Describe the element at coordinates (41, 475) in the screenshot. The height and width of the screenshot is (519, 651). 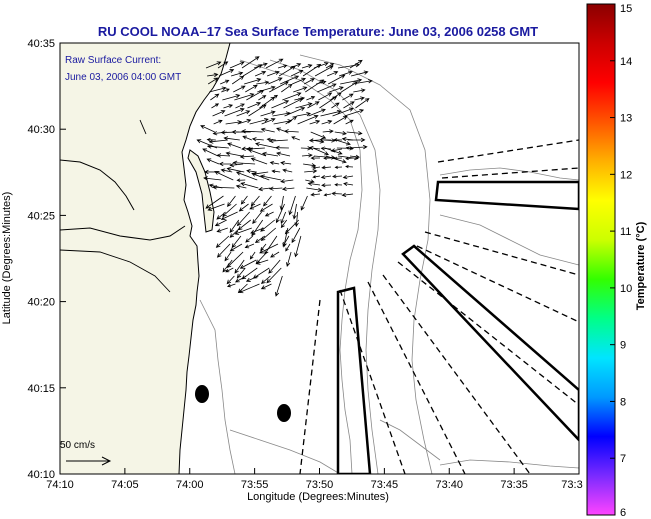
I see `y-tick-label: 40:10` at that location.